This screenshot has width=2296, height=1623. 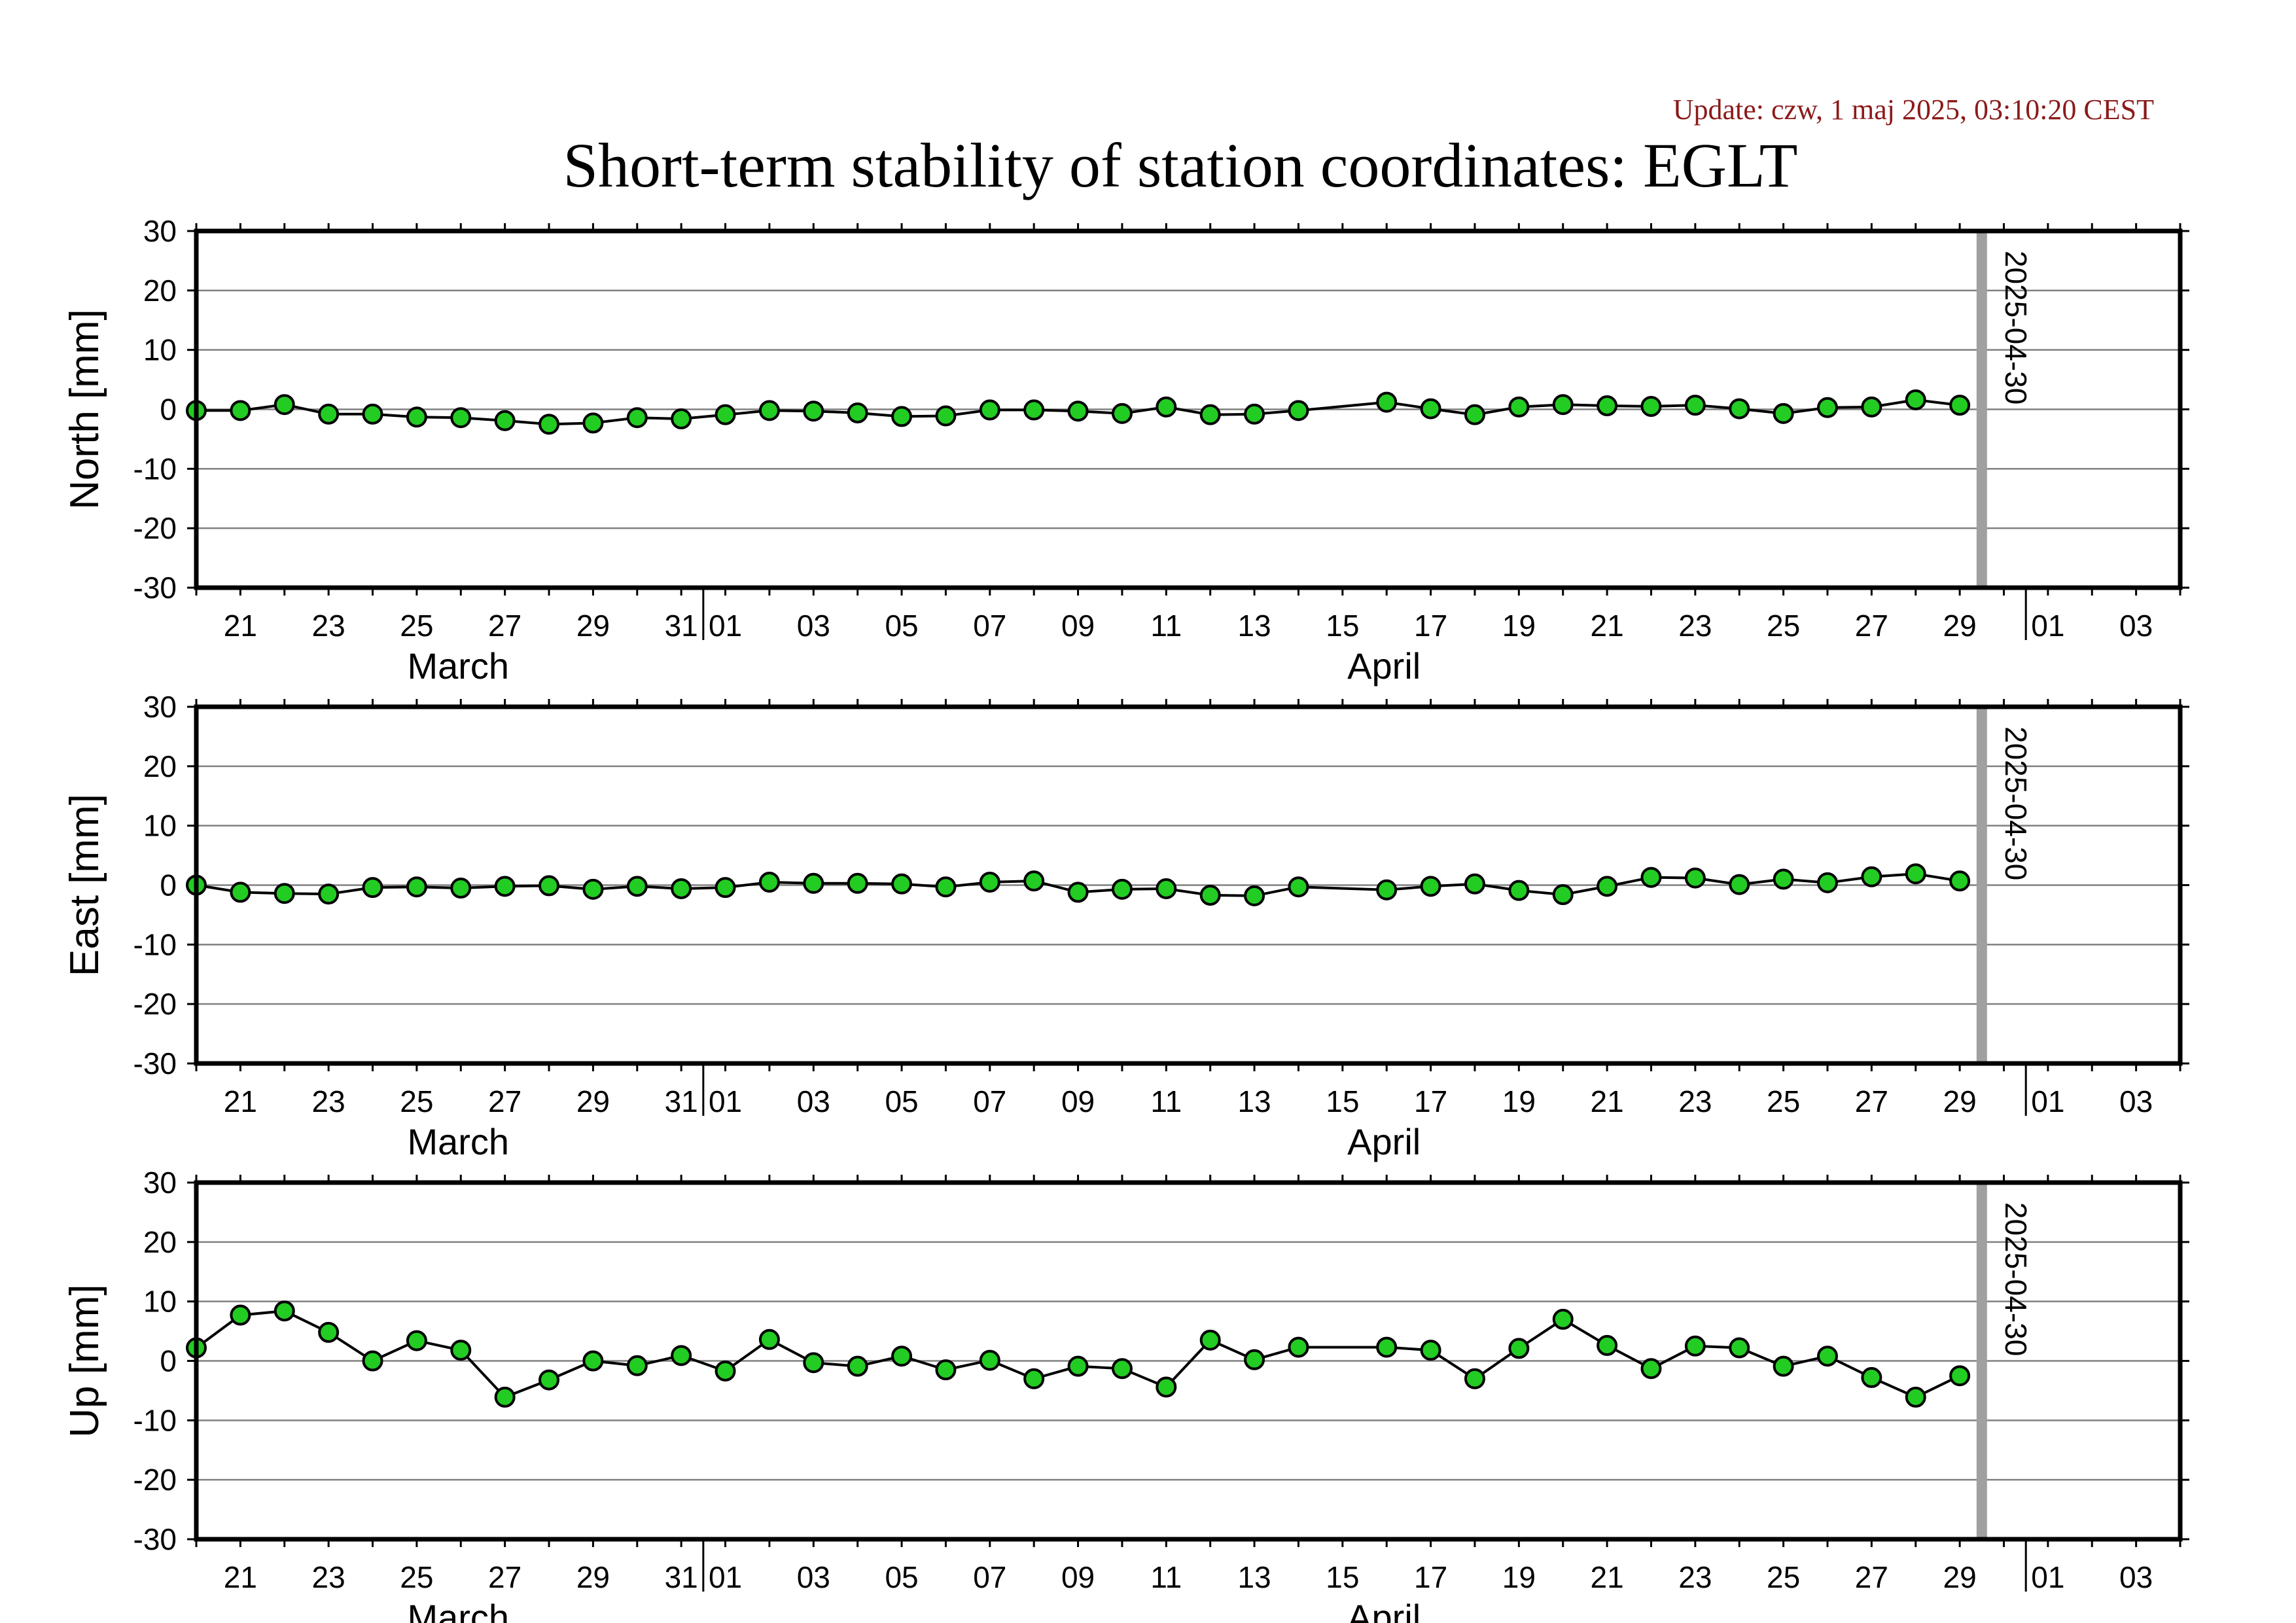 I want to click on y-axis-label: East [mm], so click(x=84, y=885).